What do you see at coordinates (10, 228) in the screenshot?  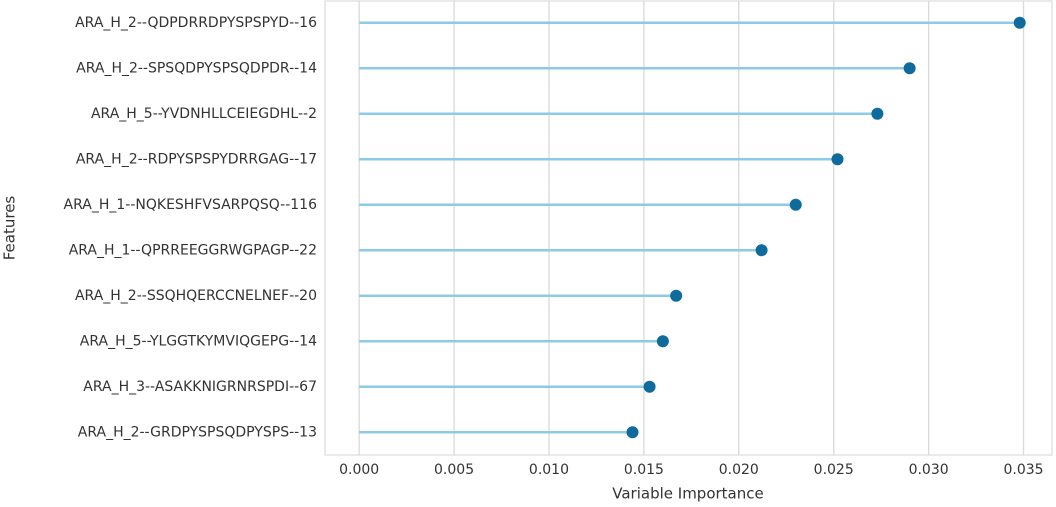 I see `y-axis-title: Features` at bounding box center [10, 228].